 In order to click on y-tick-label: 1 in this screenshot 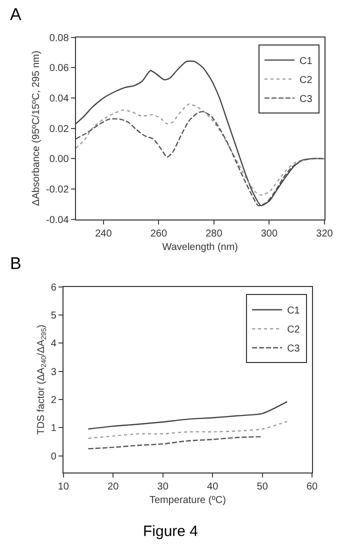, I will do `click(53, 428)`.